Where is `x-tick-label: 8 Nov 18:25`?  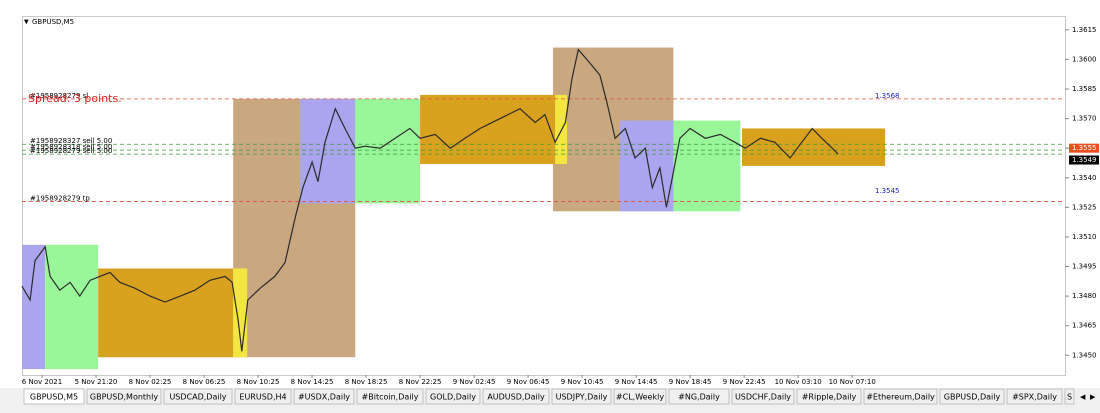
x-tick-label: 8 Nov 18:25 is located at coordinates (366, 382).